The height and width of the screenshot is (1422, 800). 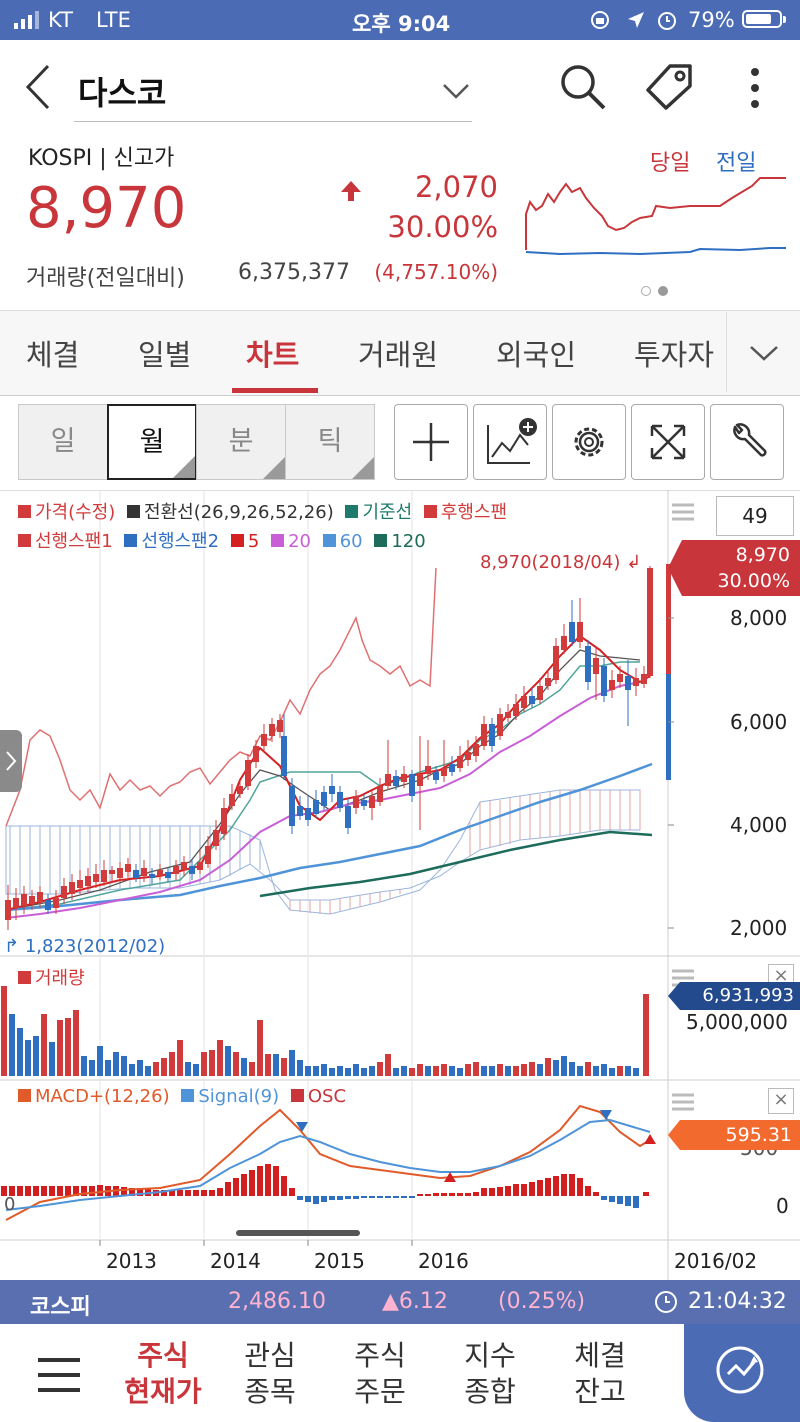 What do you see at coordinates (670, 87) in the screenshot?
I see `tag-icon` at bounding box center [670, 87].